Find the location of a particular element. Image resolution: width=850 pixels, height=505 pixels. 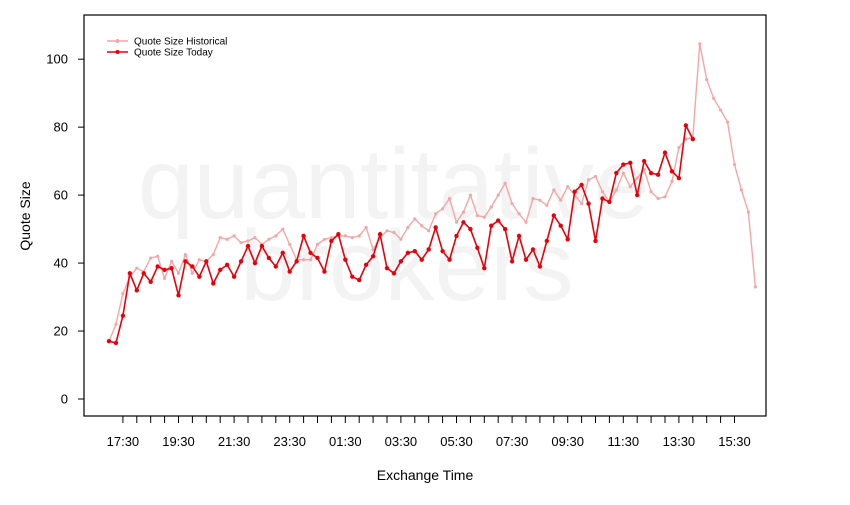

x-tick-label: 13:30 is located at coordinates (679, 441).